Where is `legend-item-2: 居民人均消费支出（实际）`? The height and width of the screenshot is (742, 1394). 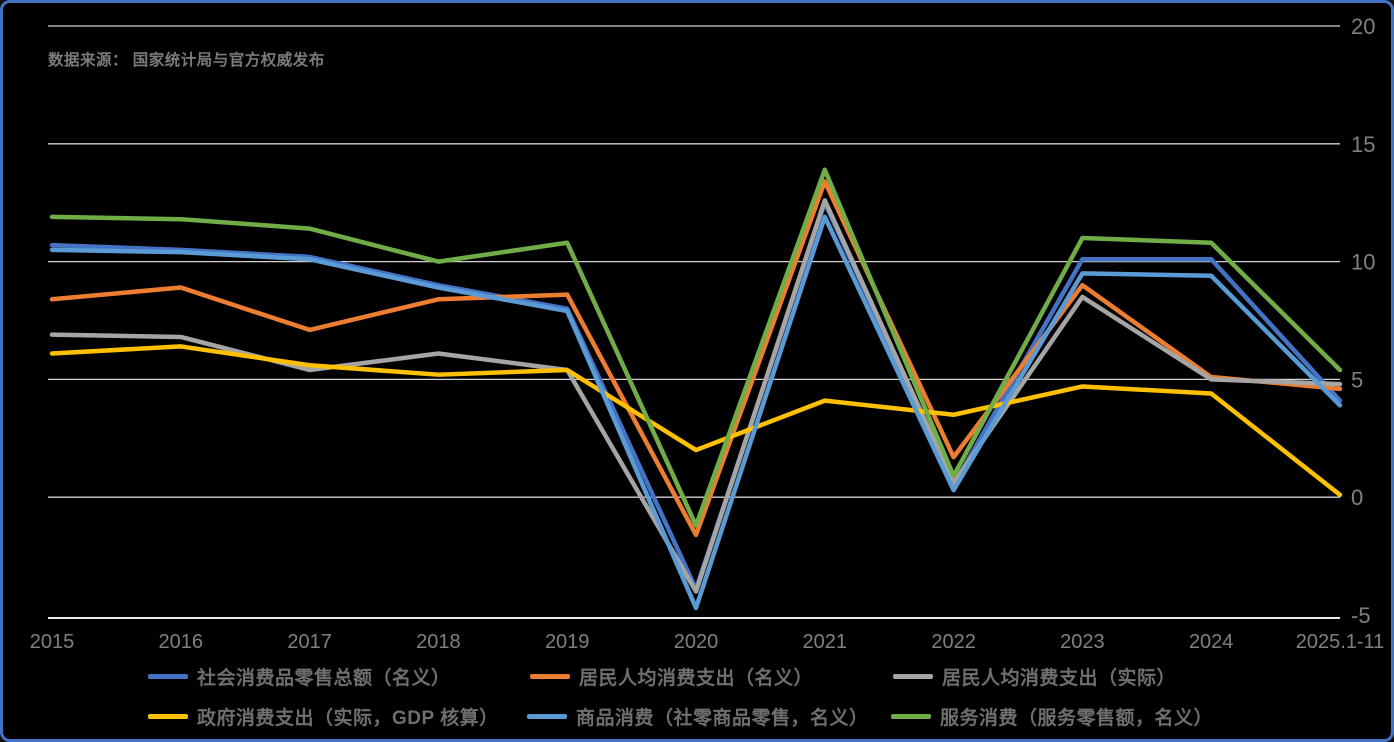 legend-item-2: 居民人均消费支出（实际） is located at coordinates (1035, 676).